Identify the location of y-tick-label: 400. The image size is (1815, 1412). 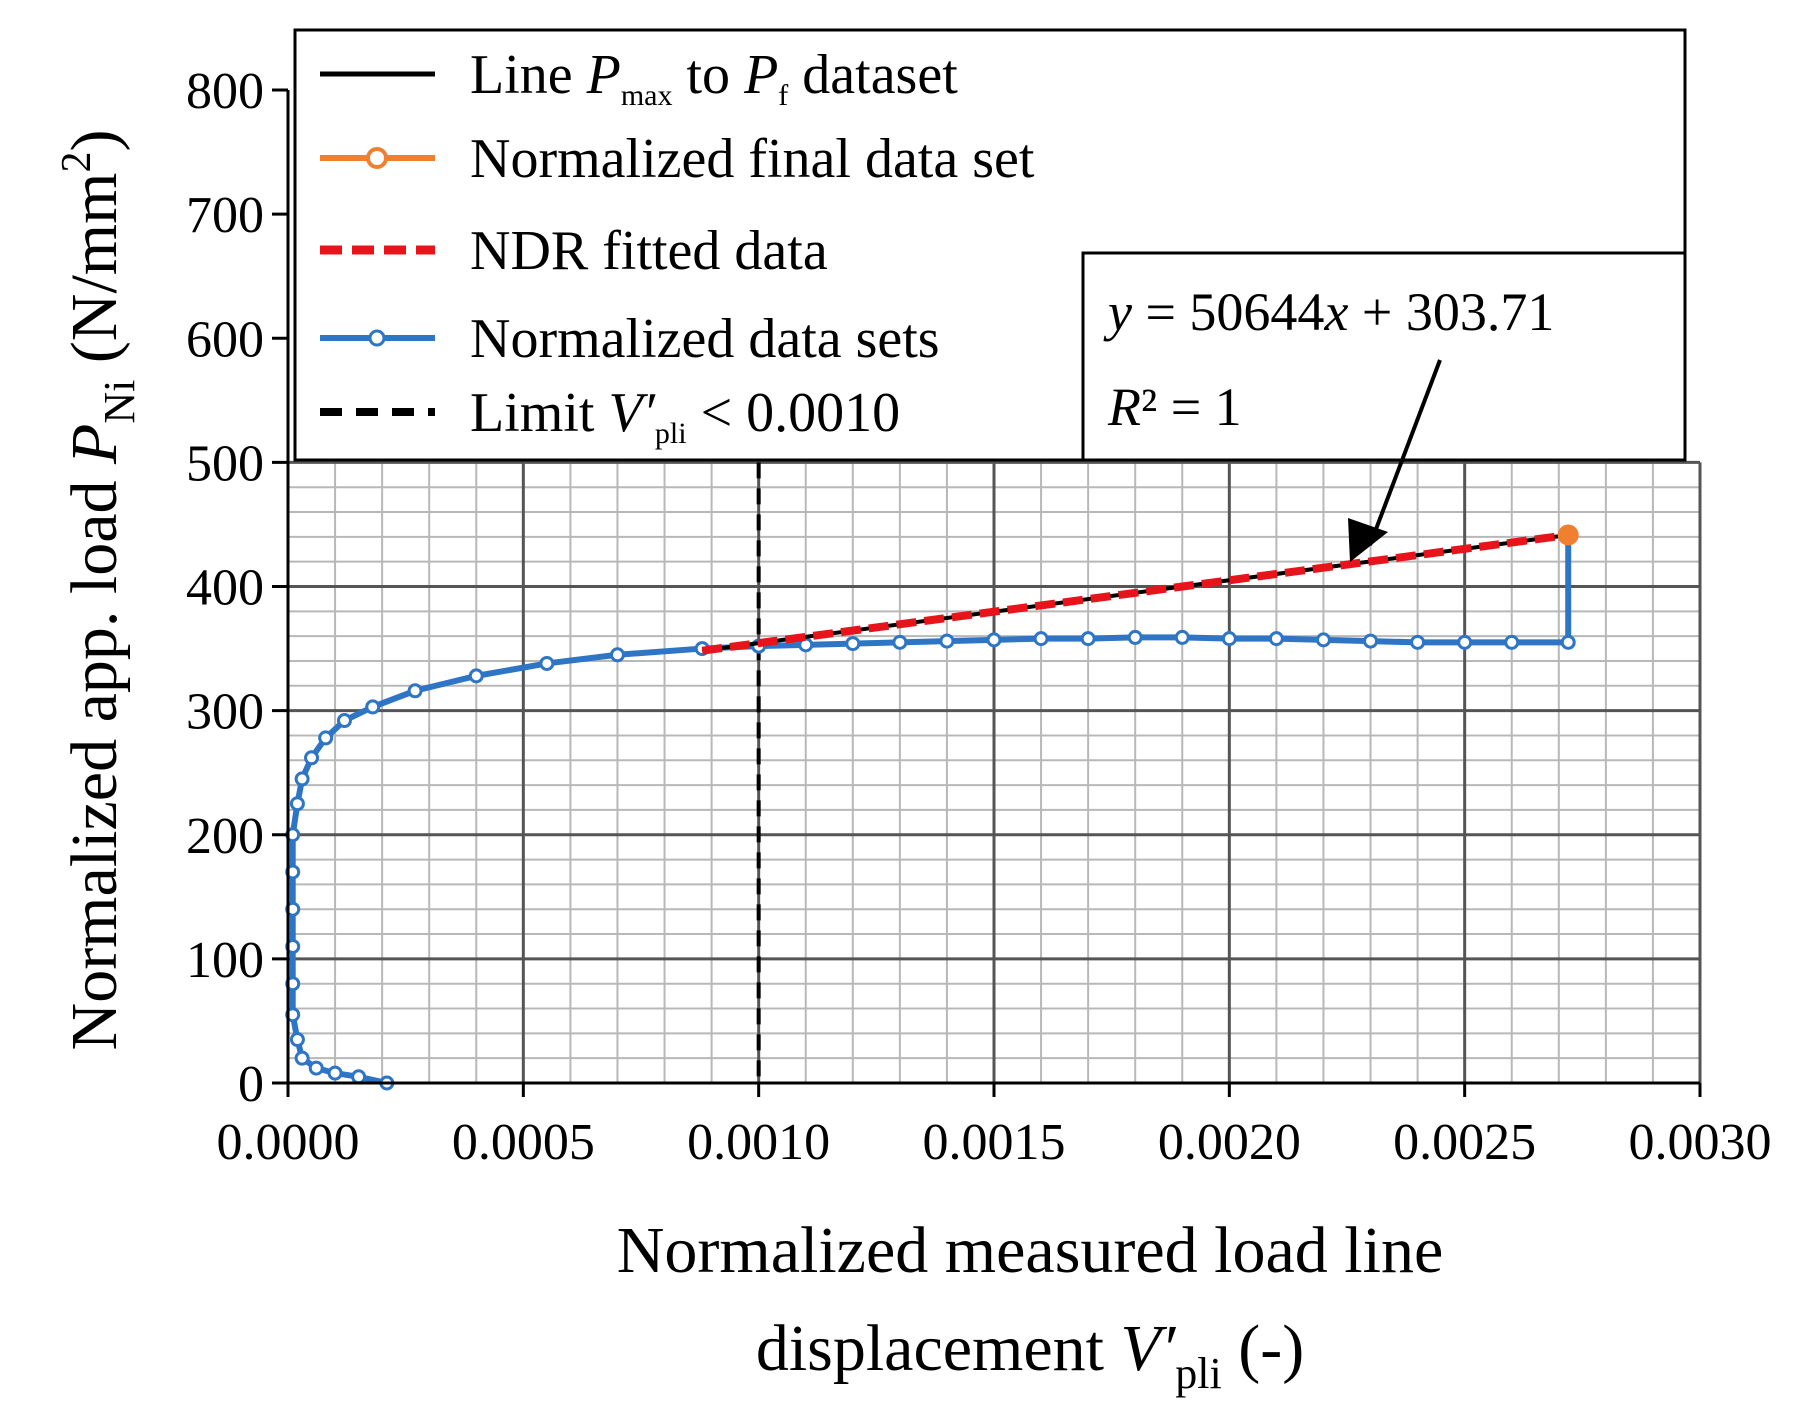
(225, 588).